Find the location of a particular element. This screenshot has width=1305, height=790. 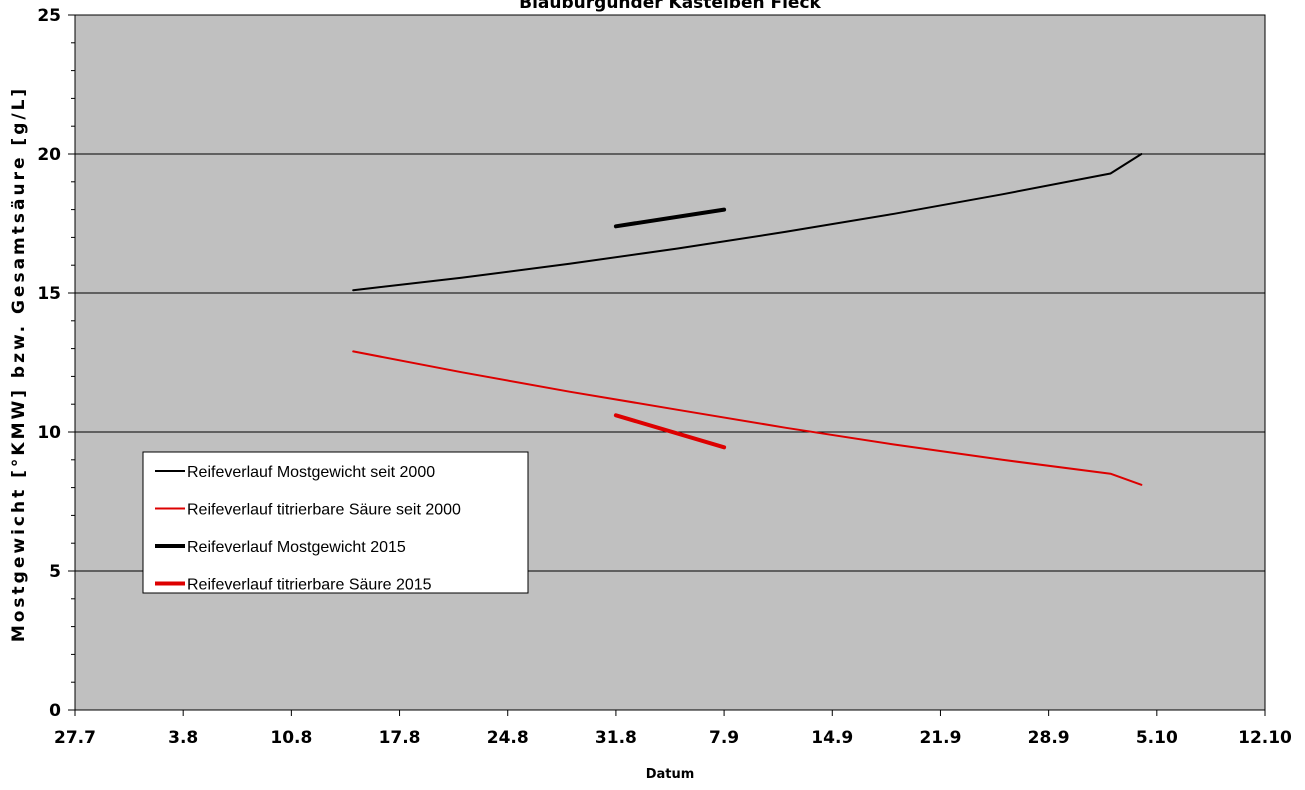

y-tick-label: 10 is located at coordinates (49, 433).